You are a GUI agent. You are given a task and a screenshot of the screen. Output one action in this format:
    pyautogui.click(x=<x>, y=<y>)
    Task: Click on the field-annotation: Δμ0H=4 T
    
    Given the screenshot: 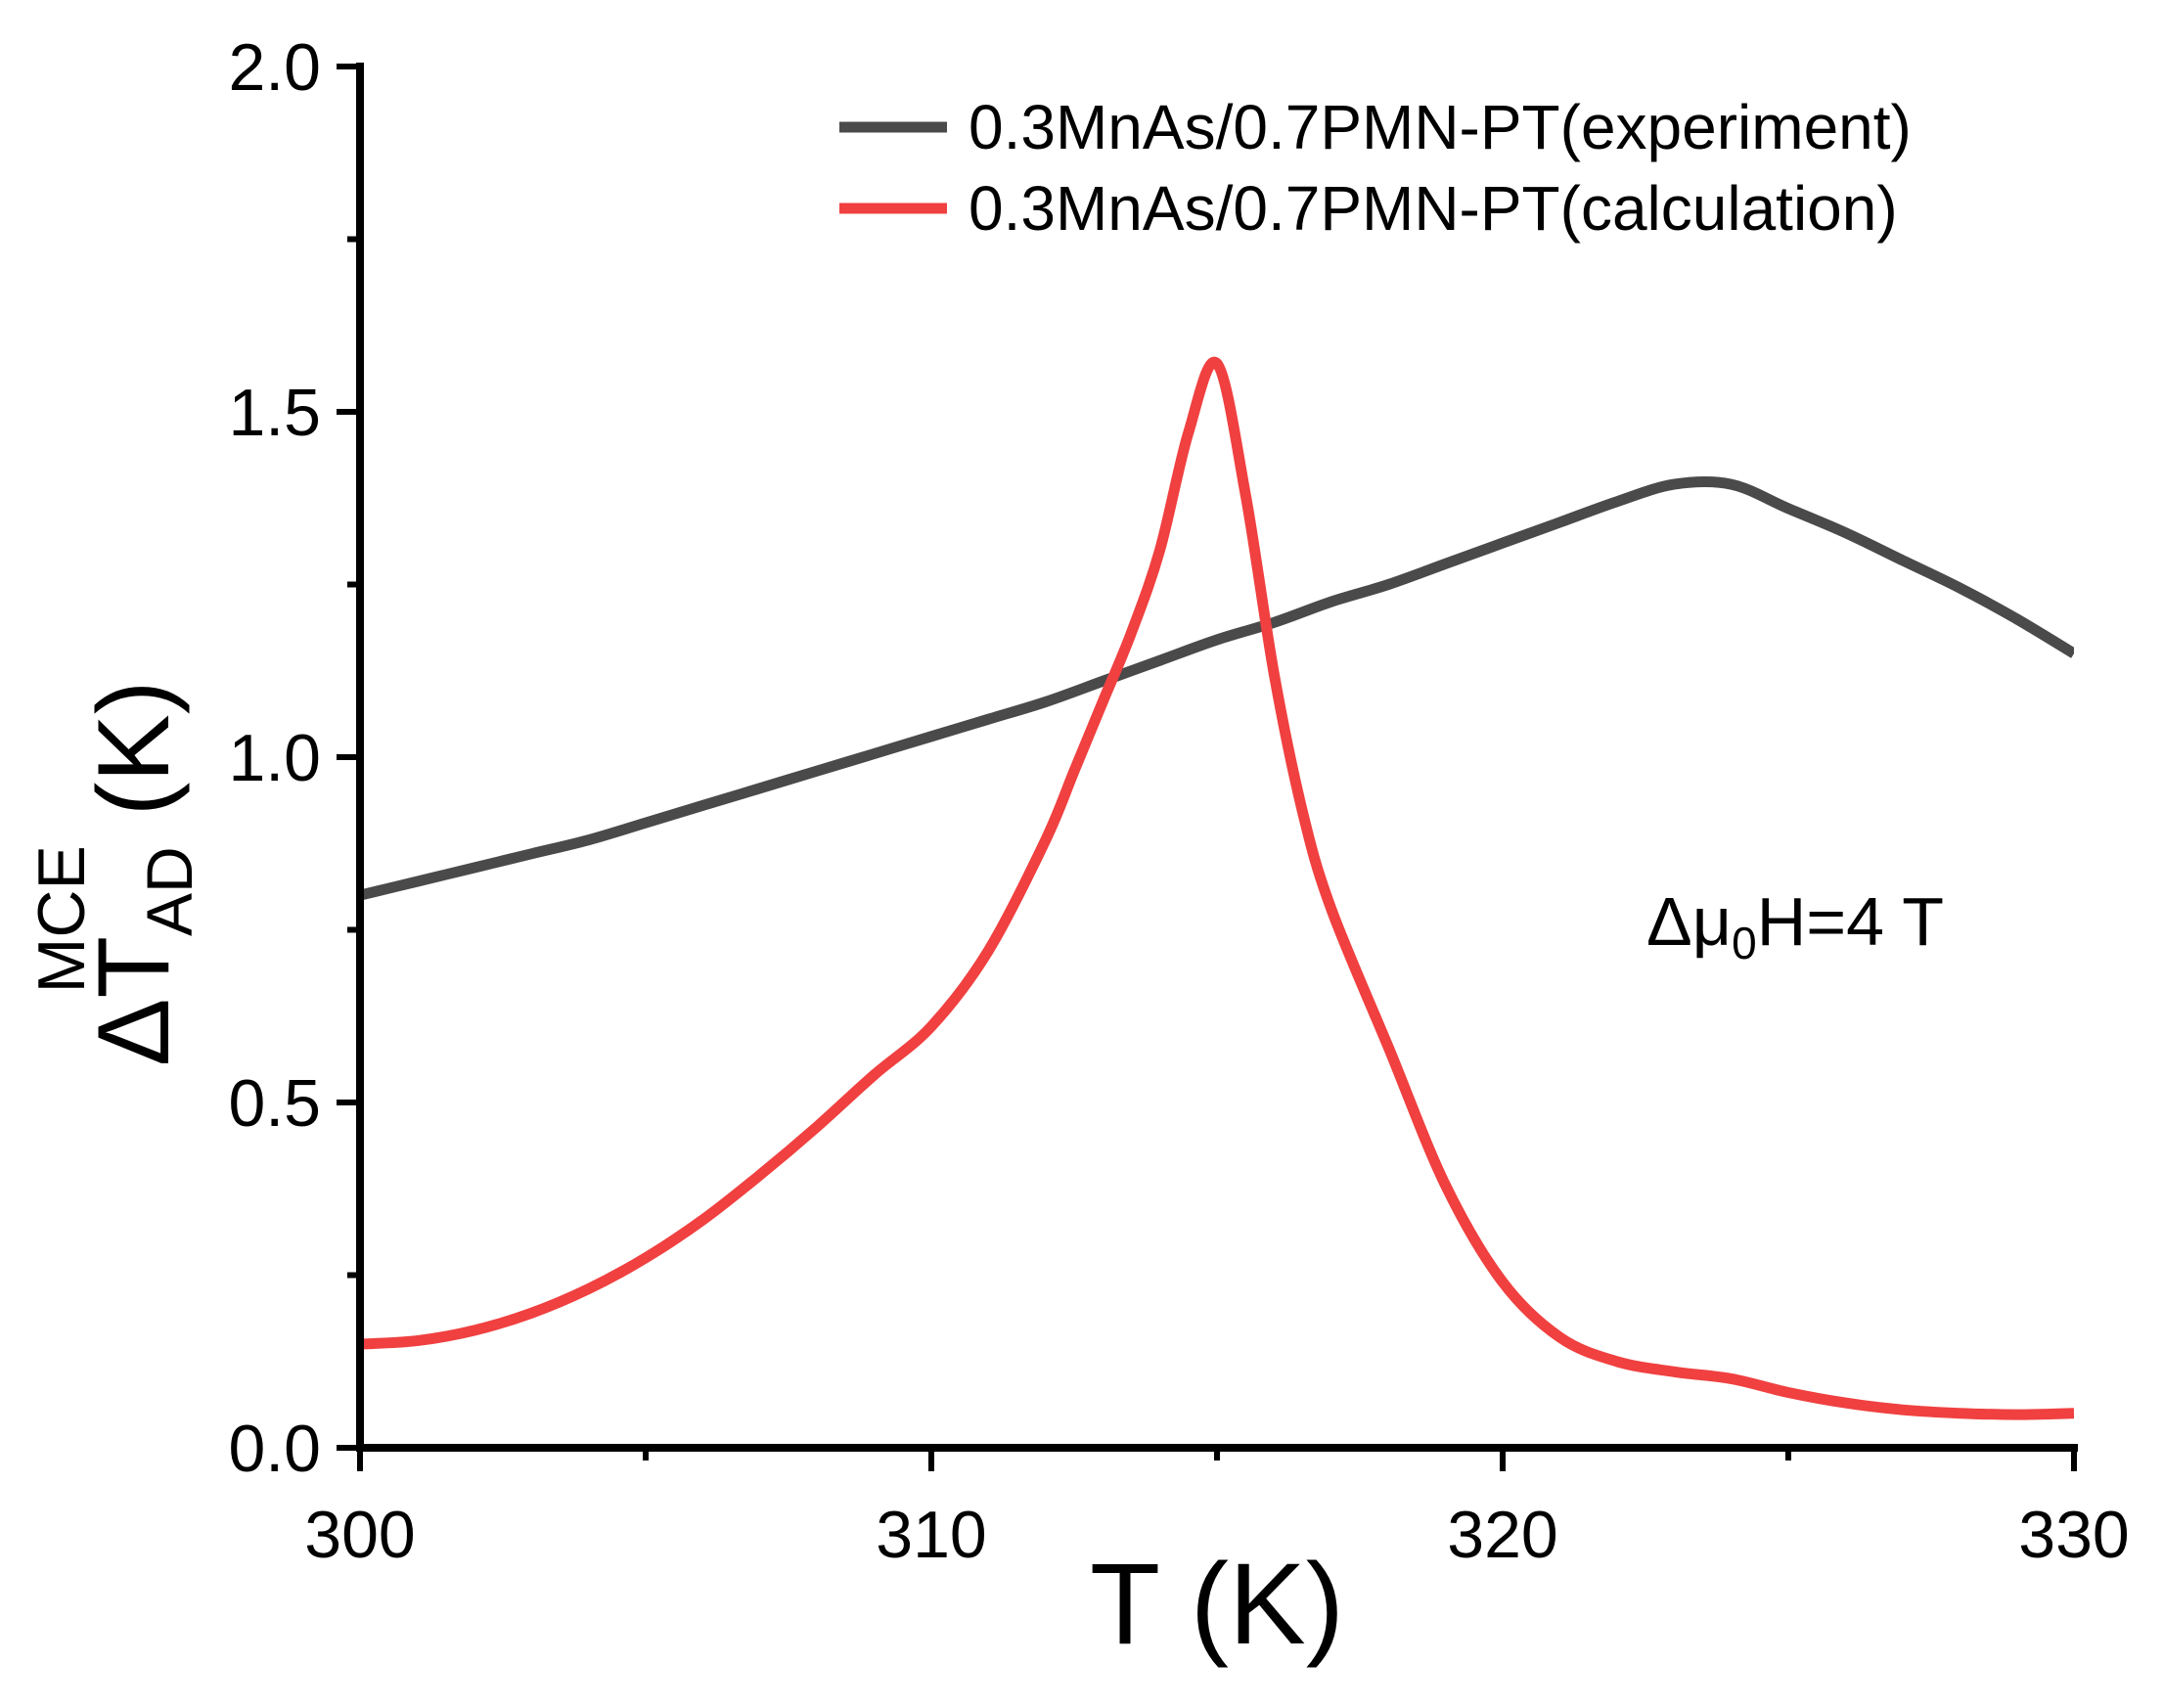 What is the action you would take?
    pyautogui.click(x=1795, y=925)
    